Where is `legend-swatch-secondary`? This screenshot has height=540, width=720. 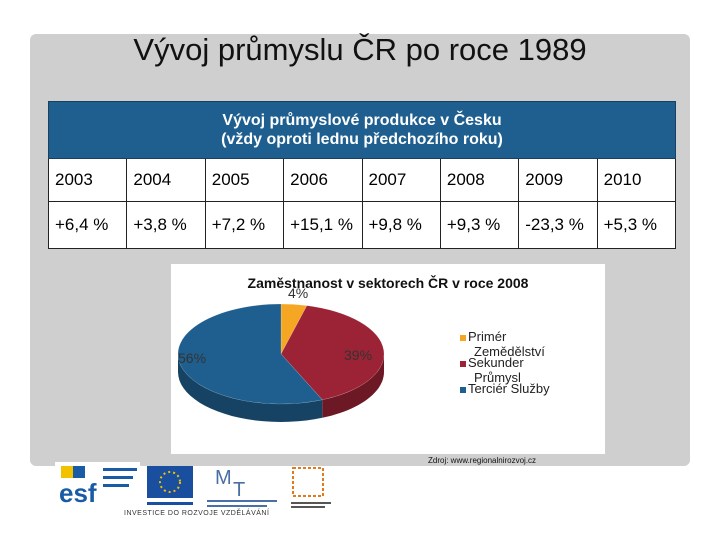
legend-swatch-secondary is located at coordinates (463, 364).